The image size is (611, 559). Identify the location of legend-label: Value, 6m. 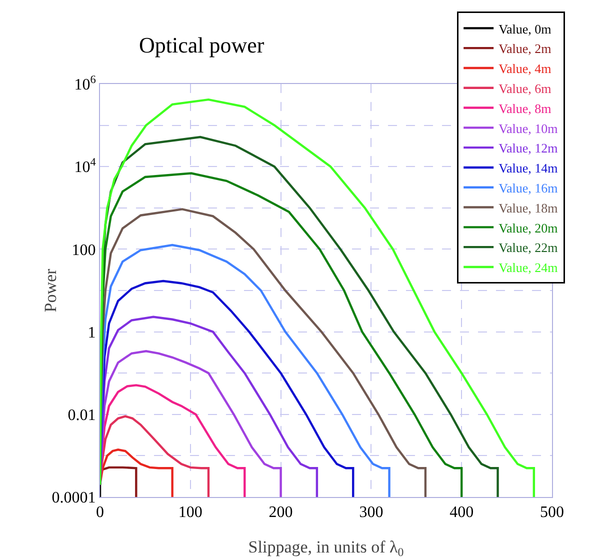
(525, 88).